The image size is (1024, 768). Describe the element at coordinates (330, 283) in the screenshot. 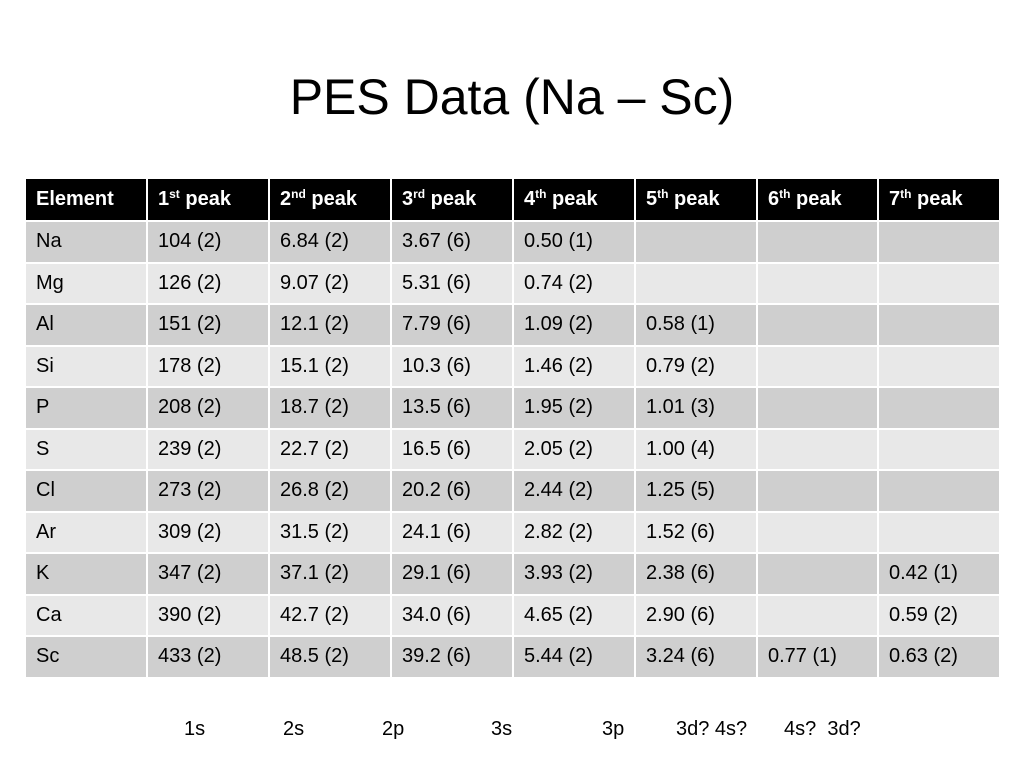

I see `peak-2-cell: 9.07 (2)` at that location.